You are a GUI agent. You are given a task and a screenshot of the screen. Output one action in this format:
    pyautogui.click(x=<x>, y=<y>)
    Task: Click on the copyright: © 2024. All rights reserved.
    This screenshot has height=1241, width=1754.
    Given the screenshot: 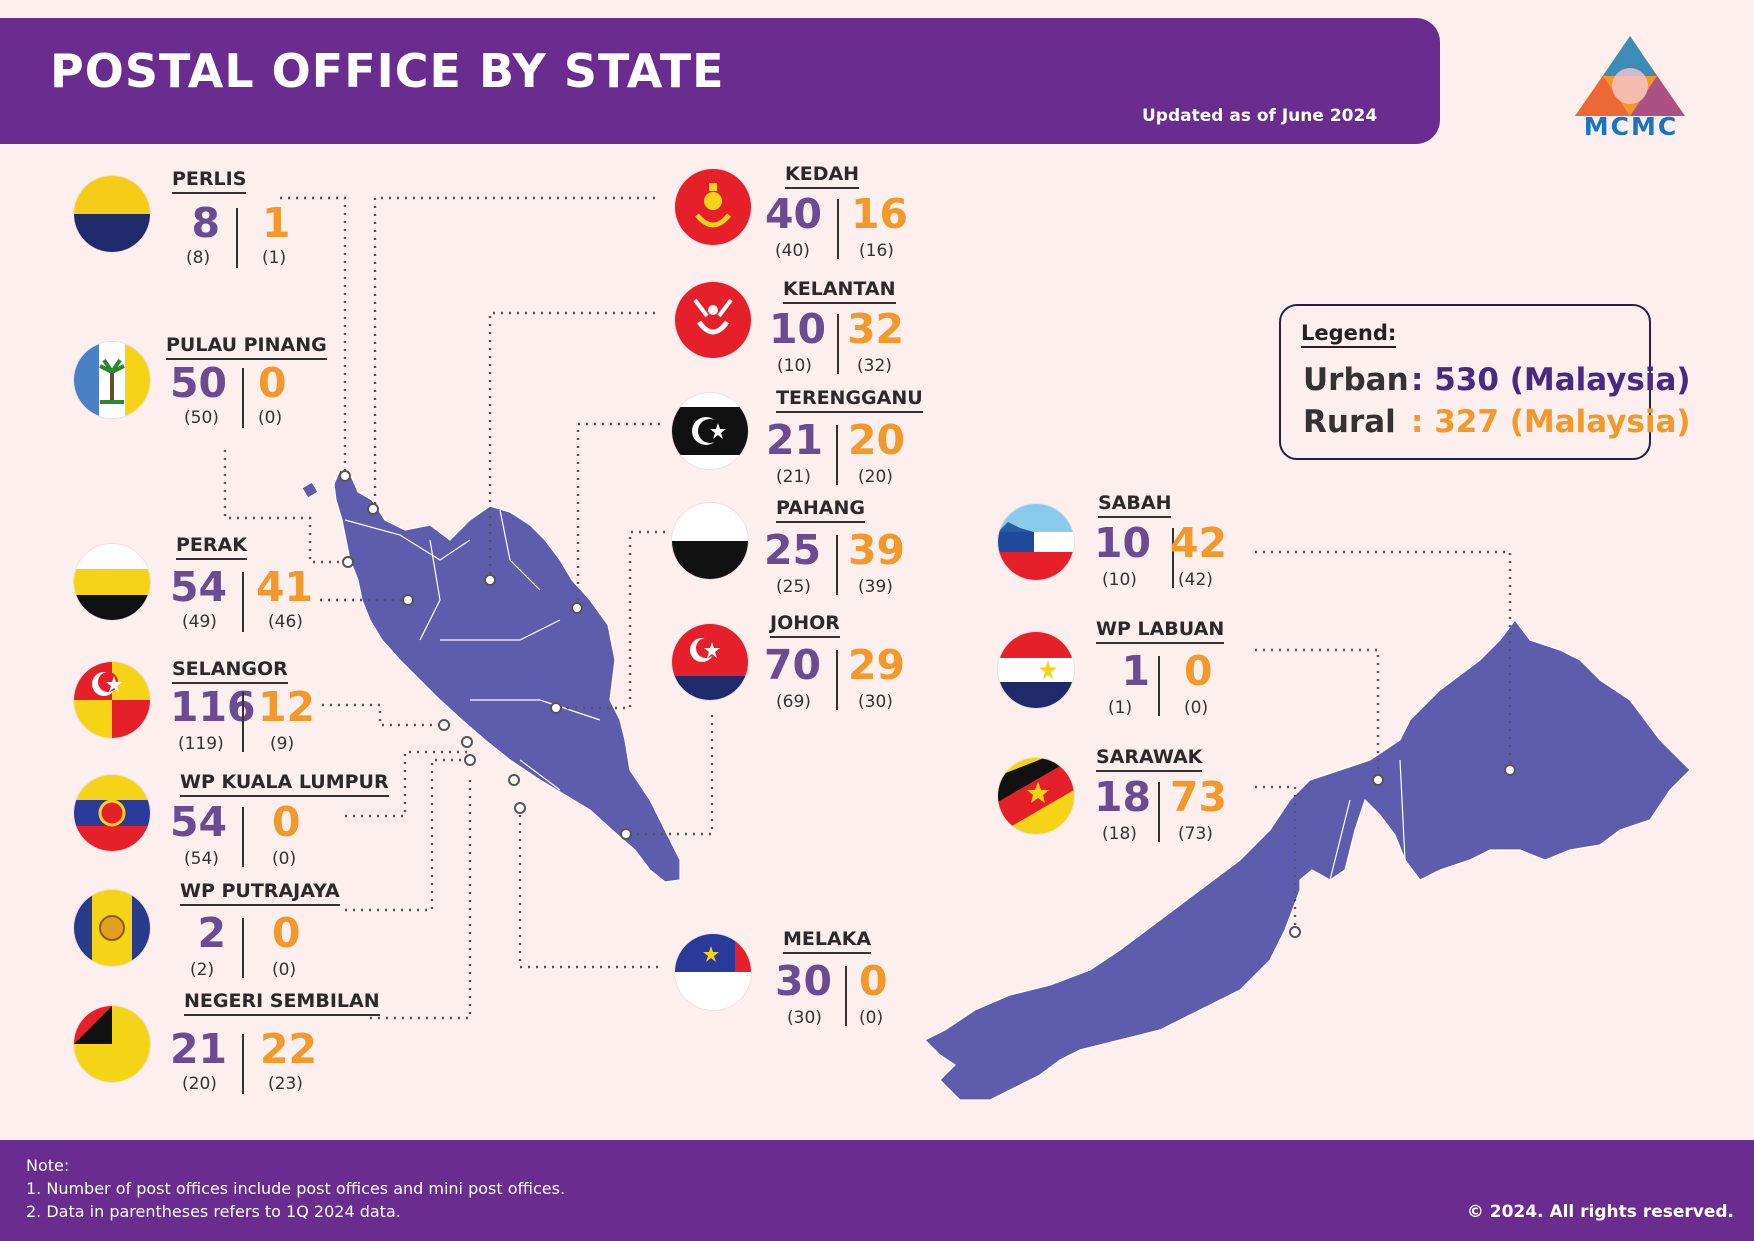 What is the action you would take?
    pyautogui.click(x=1600, y=1212)
    